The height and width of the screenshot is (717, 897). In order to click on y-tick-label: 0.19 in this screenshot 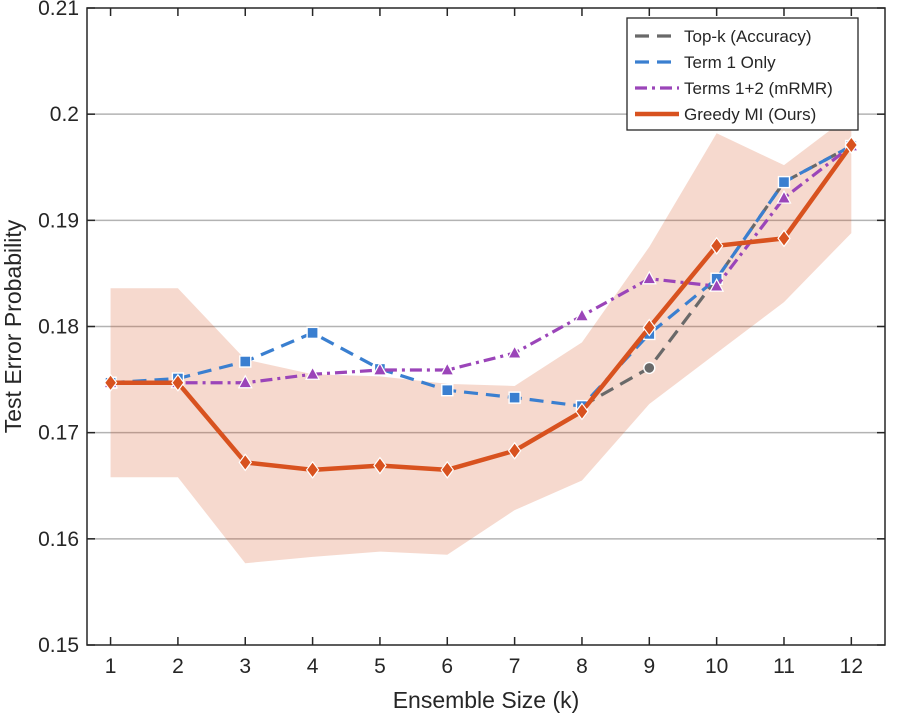, I will do `click(58, 220)`.